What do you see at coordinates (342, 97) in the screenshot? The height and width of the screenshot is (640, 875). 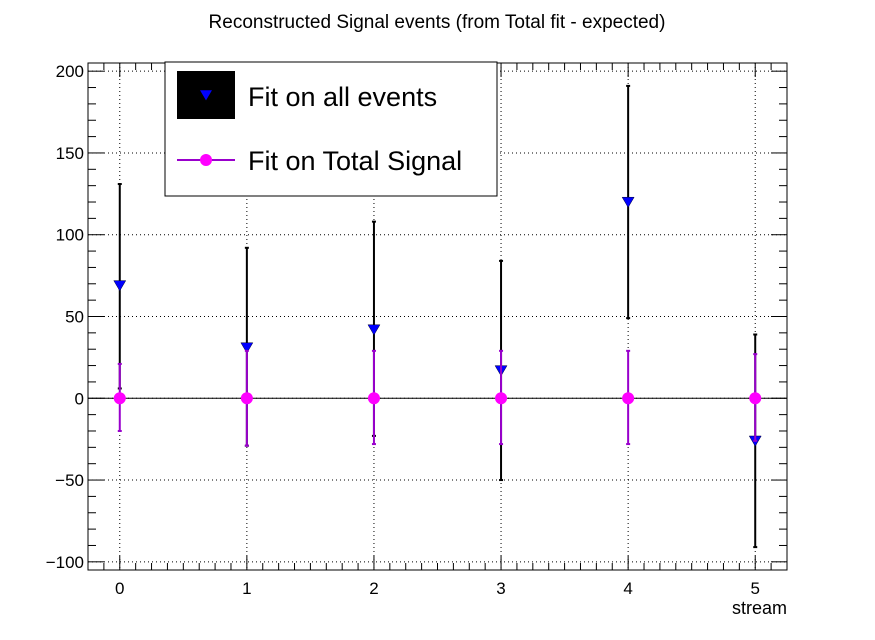 I see `legend-label: Fit on all events` at bounding box center [342, 97].